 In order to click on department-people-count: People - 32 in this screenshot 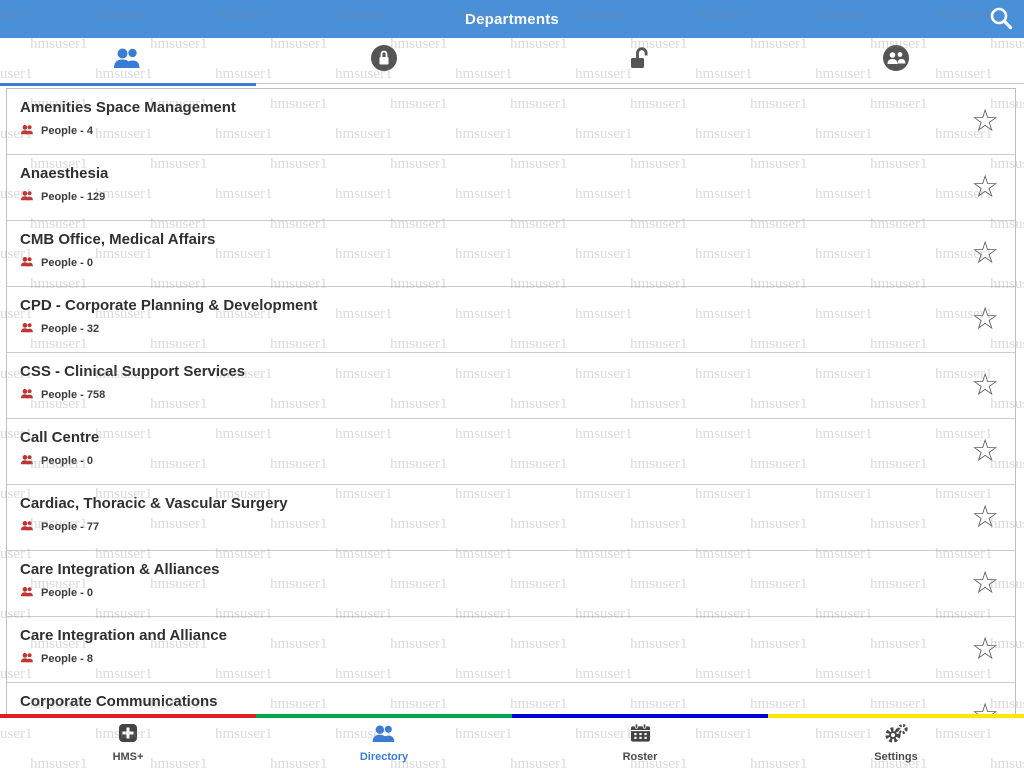, I will do `click(70, 329)`.